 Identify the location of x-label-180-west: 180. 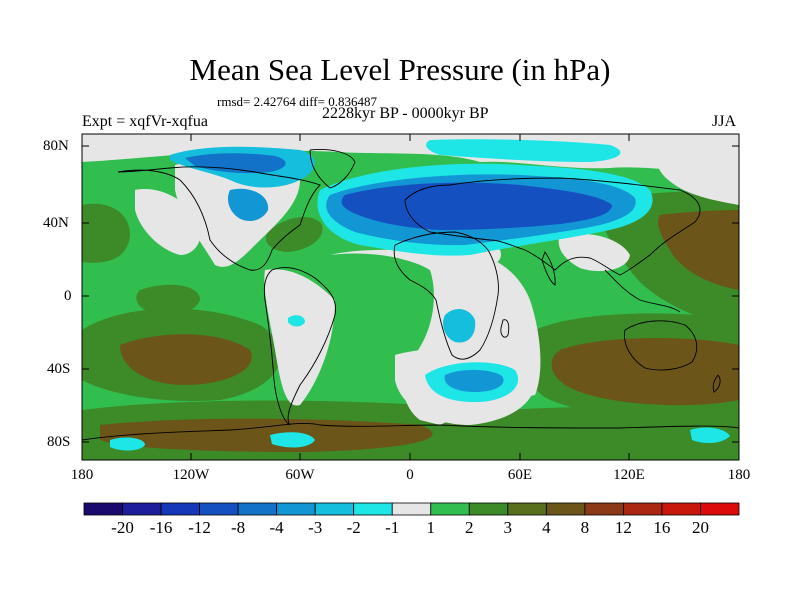
(82, 475).